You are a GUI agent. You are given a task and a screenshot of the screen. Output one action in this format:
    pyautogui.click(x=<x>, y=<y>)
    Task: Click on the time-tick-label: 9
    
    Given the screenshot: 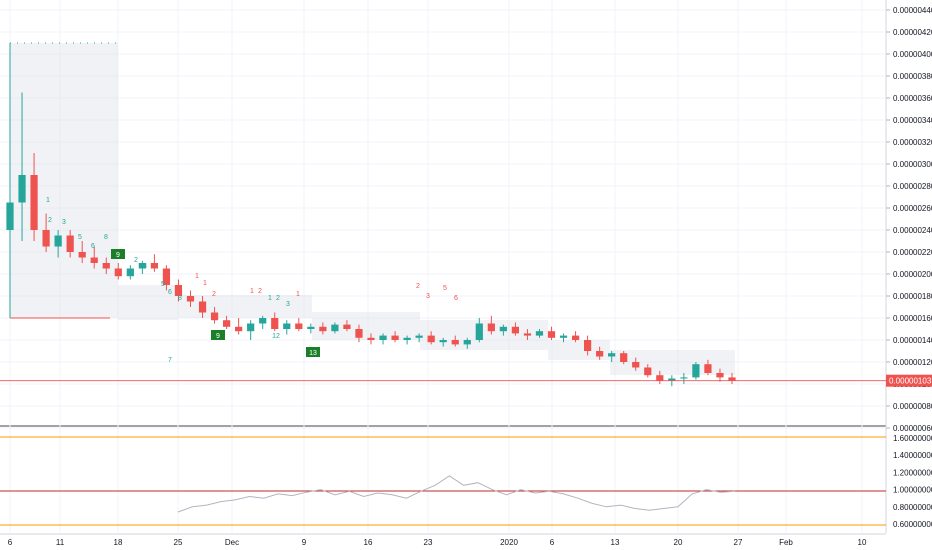 What is the action you would take?
    pyautogui.click(x=304, y=542)
    